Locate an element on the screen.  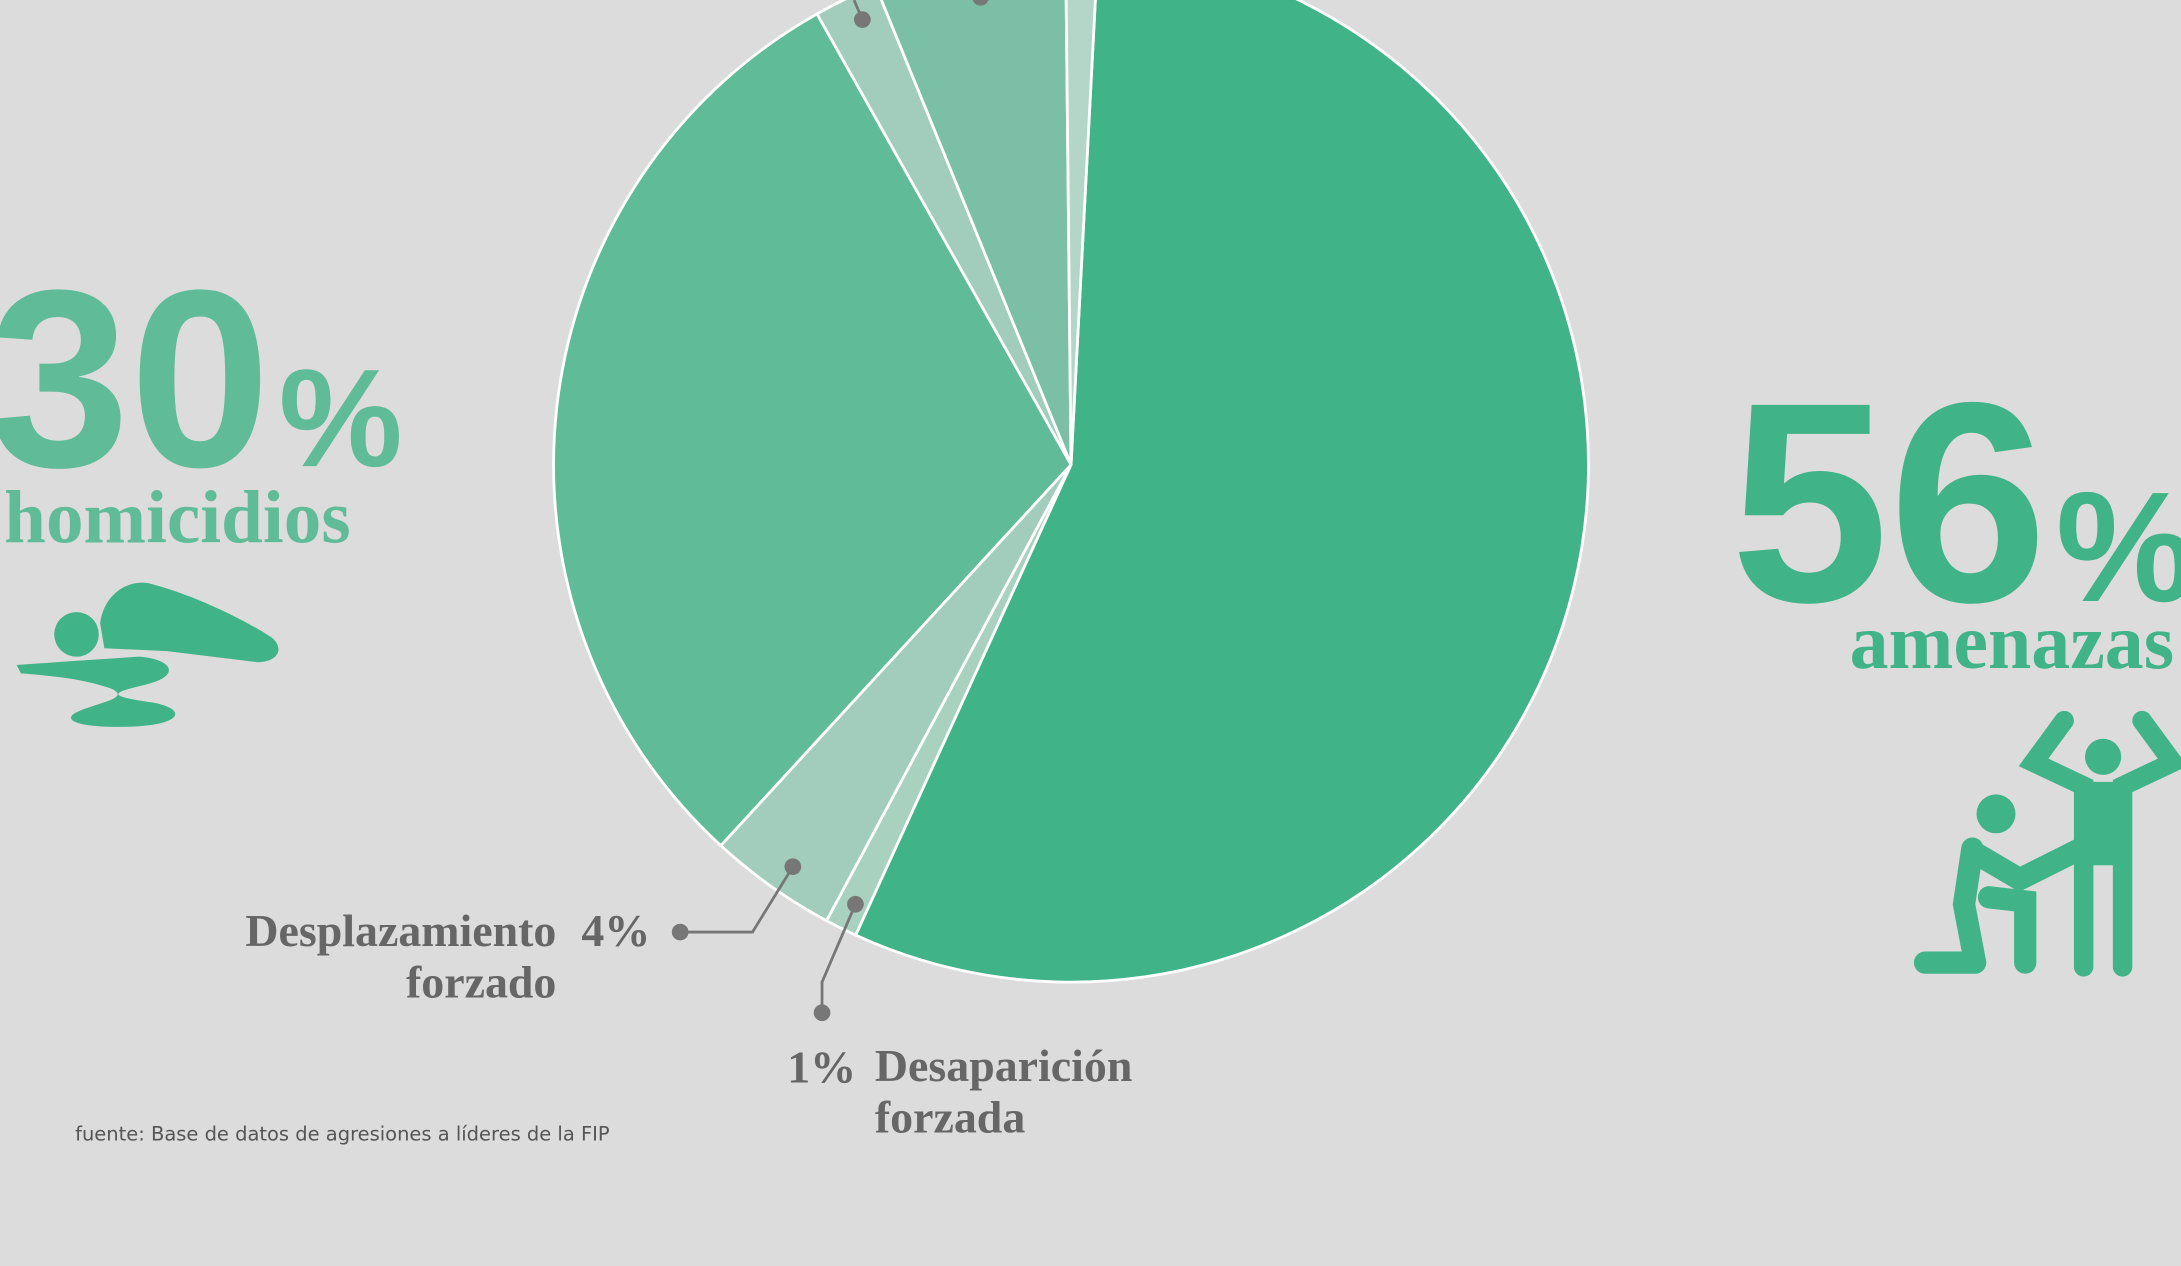
leader-dots is located at coordinates (830, 511).